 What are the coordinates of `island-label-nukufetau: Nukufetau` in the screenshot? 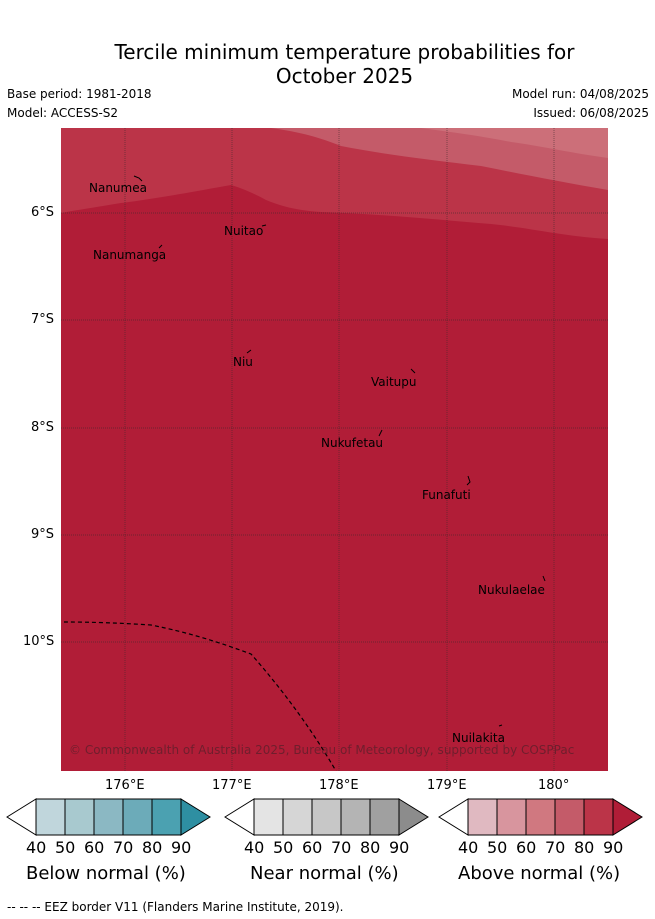 It's located at (352, 443).